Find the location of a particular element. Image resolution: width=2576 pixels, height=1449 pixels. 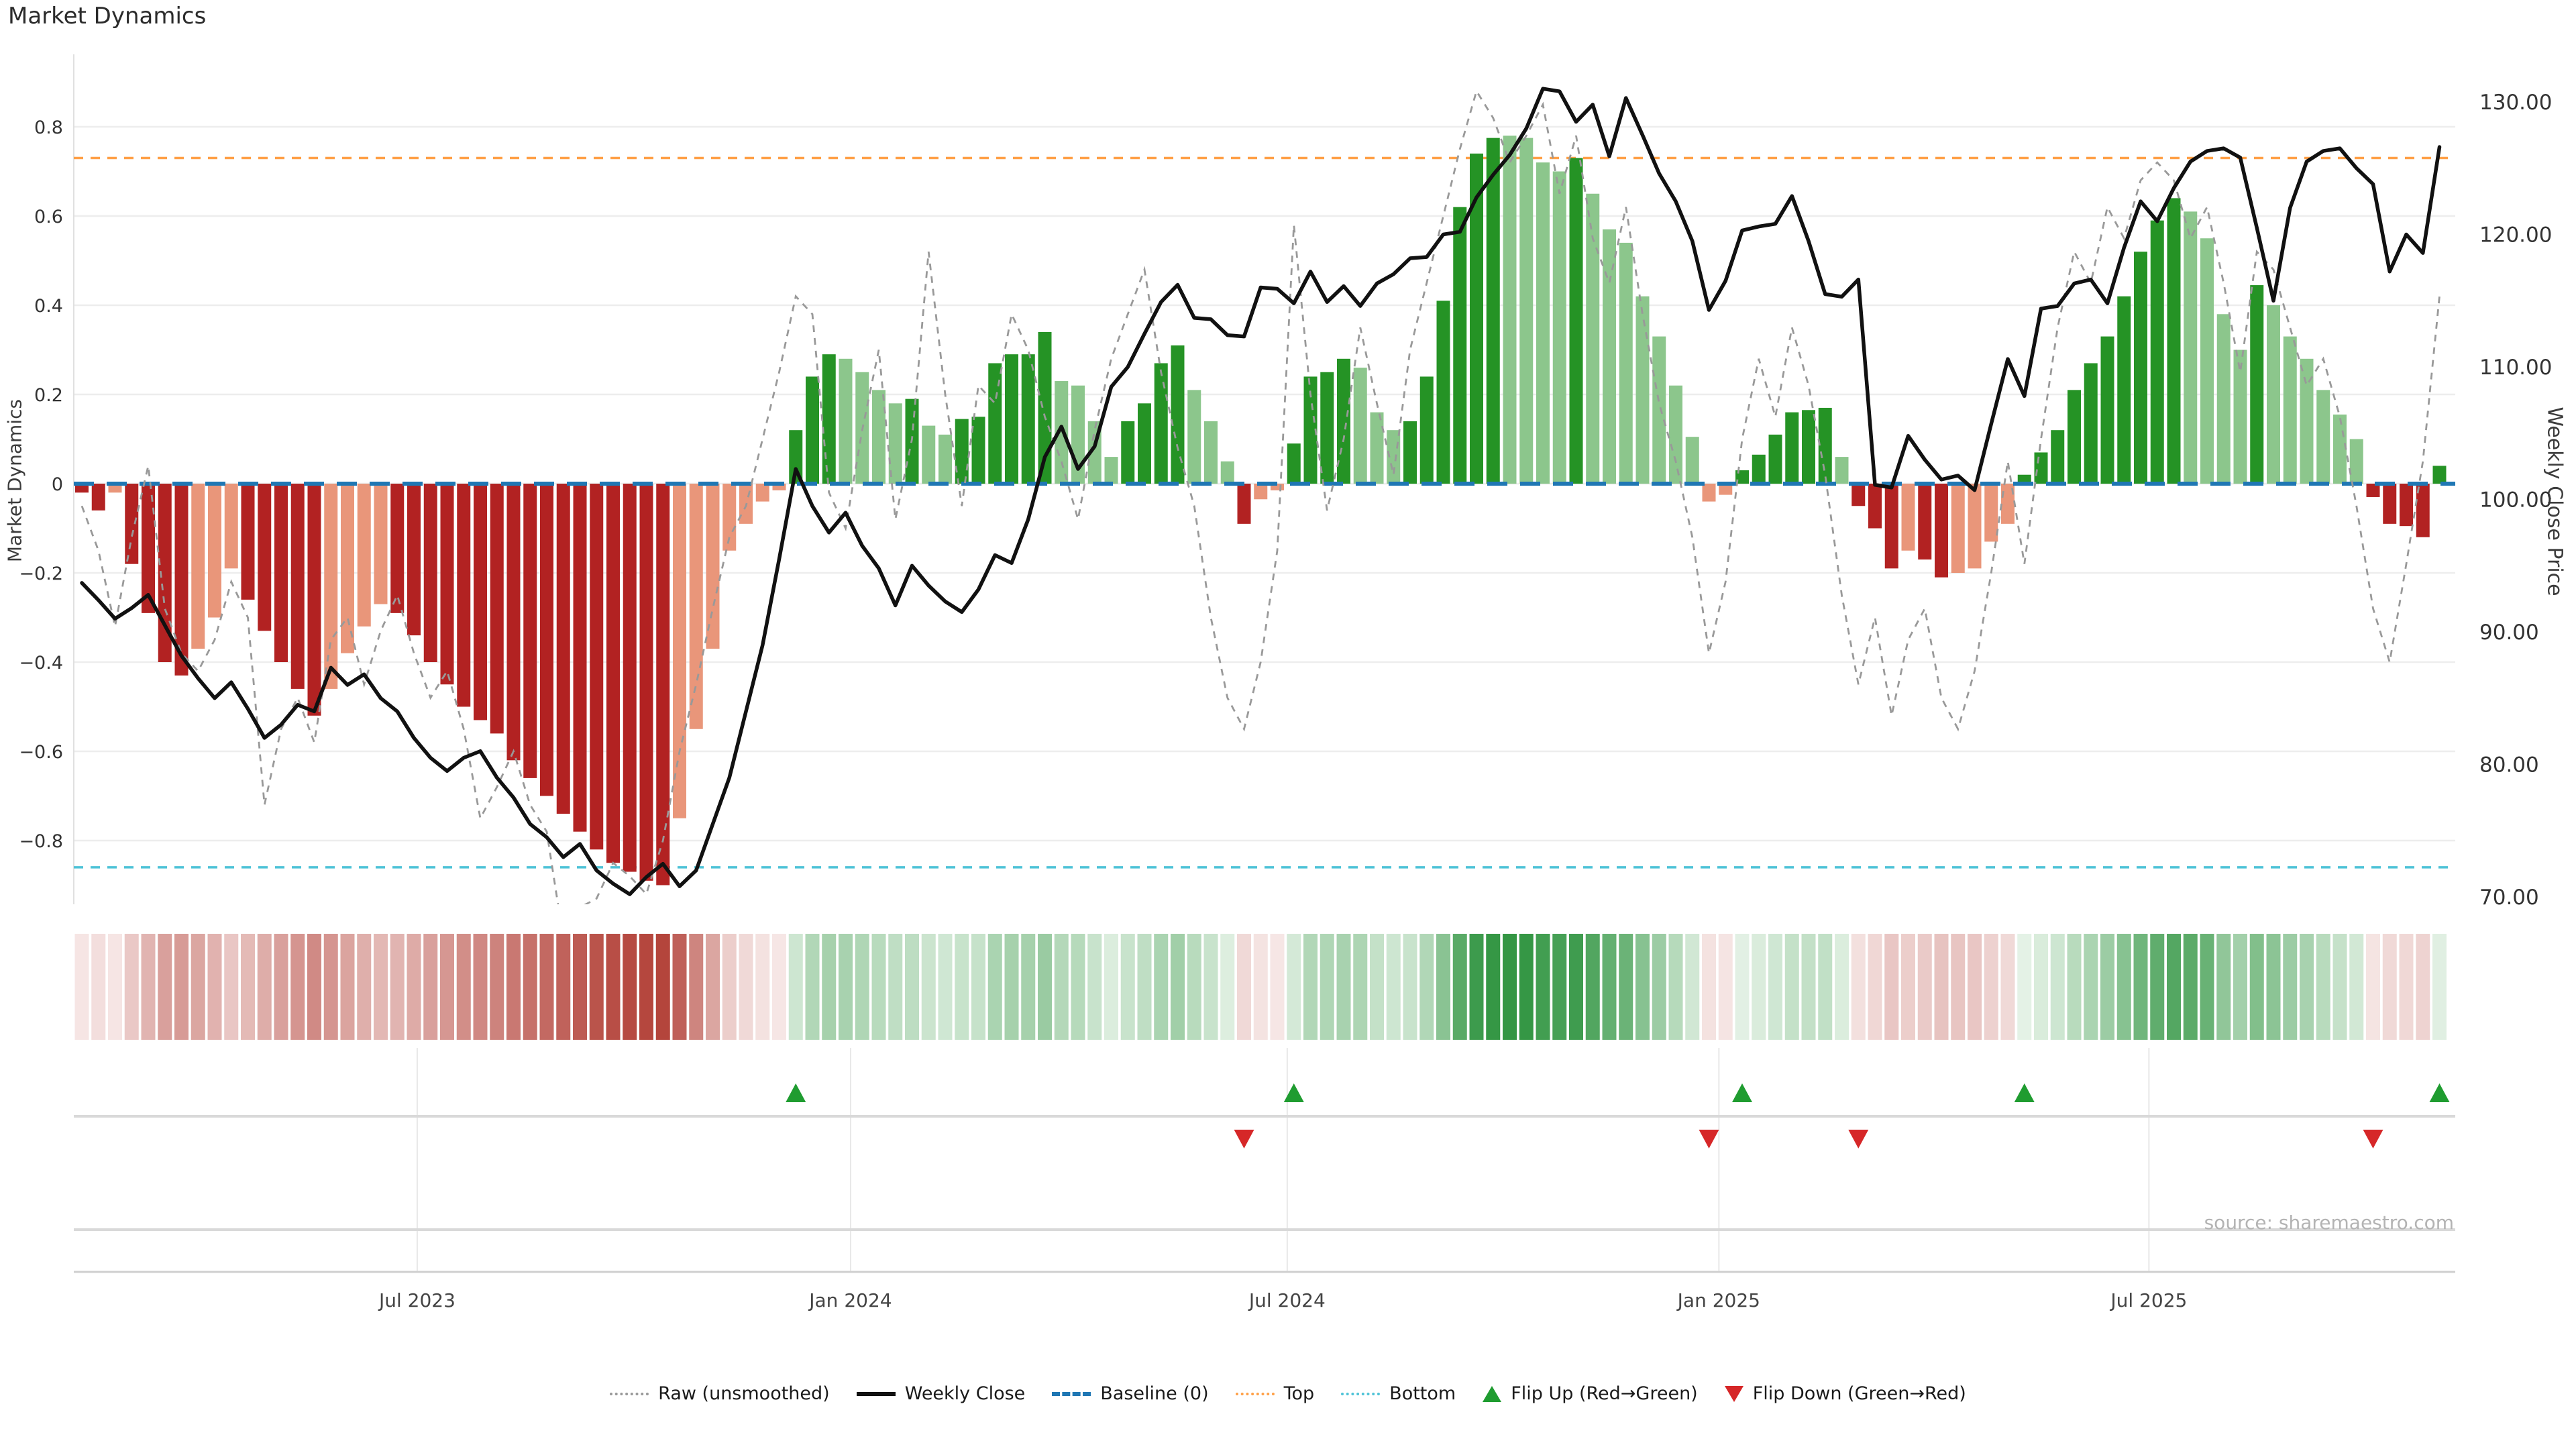

y-tick-label: 0.8 is located at coordinates (48, 127).